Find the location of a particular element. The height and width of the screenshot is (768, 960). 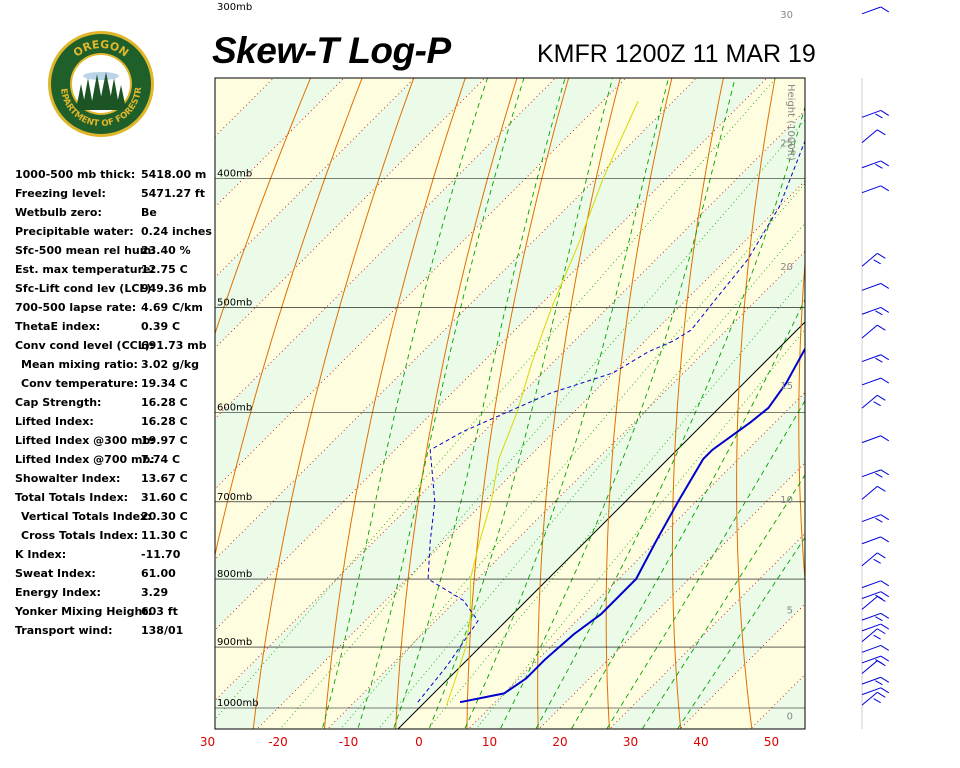

stat-row: Sfc-Lift cond lev (LCL): 949.36 mb is located at coordinates (115, 291).